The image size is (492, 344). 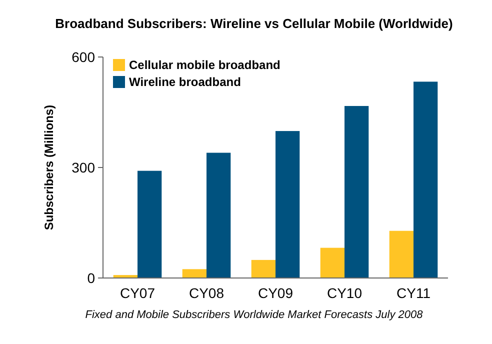 What do you see at coordinates (84, 56) in the screenshot?
I see `y-tick-label: 600` at bounding box center [84, 56].